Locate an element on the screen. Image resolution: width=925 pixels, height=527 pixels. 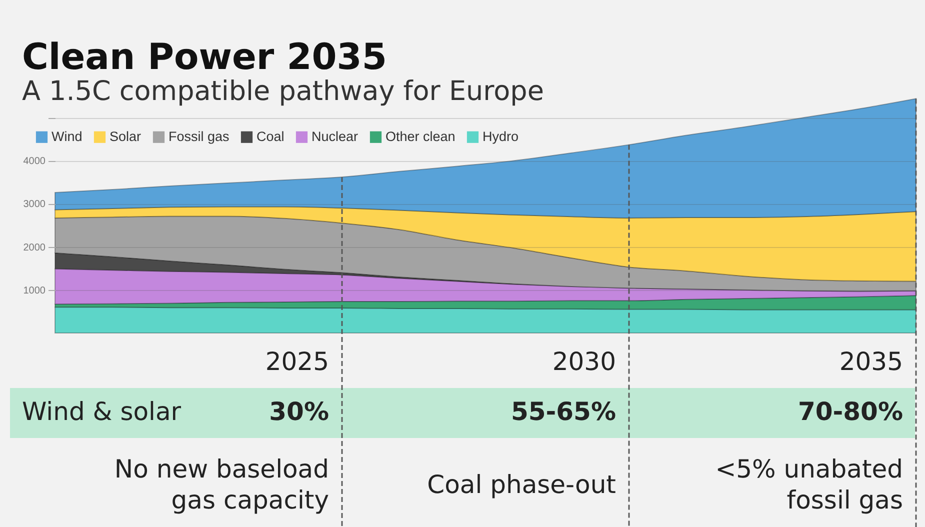
chart-subtitle: A 1.5C compatible pathway for Europe is located at coordinates (283, 91).